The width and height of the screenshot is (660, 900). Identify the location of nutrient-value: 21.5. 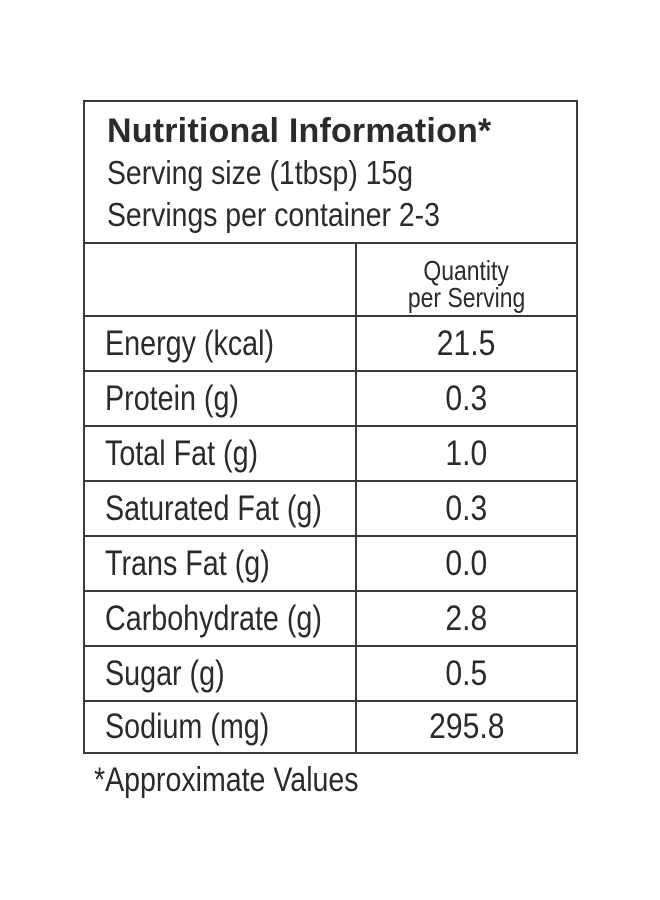
(466, 343).